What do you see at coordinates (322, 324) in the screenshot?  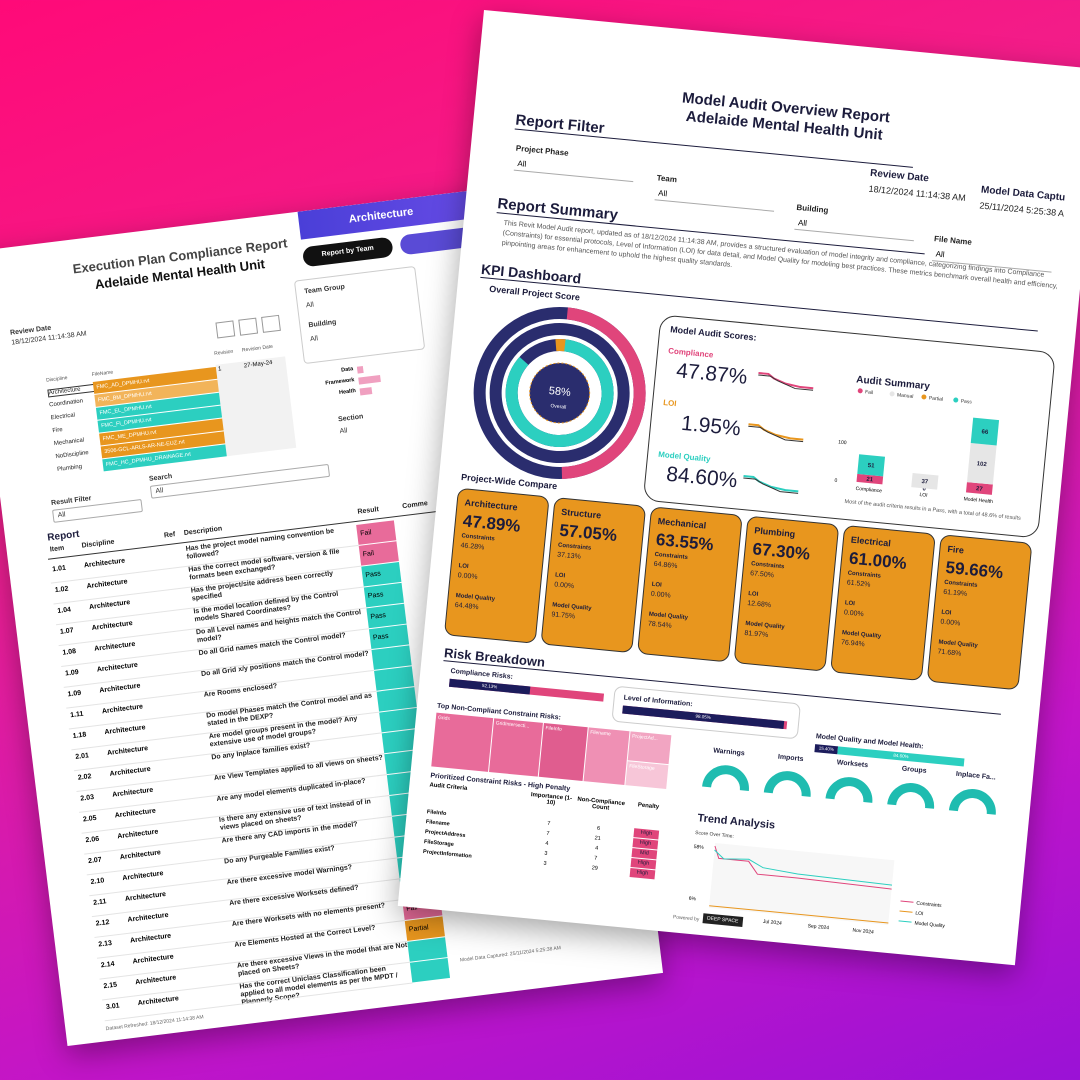 I see `label: Building` at bounding box center [322, 324].